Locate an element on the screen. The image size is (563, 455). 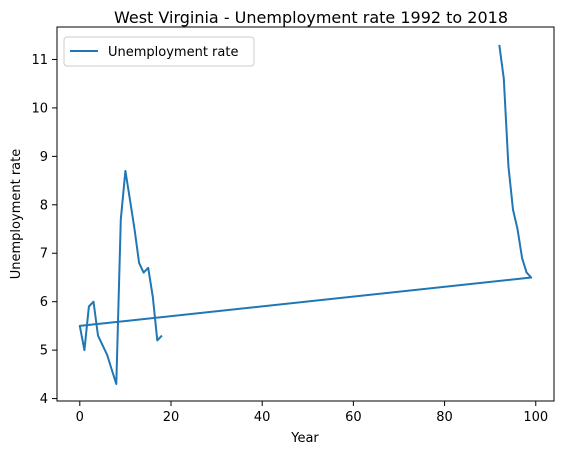
legend: Unemployment rate is located at coordinates (159, 51).